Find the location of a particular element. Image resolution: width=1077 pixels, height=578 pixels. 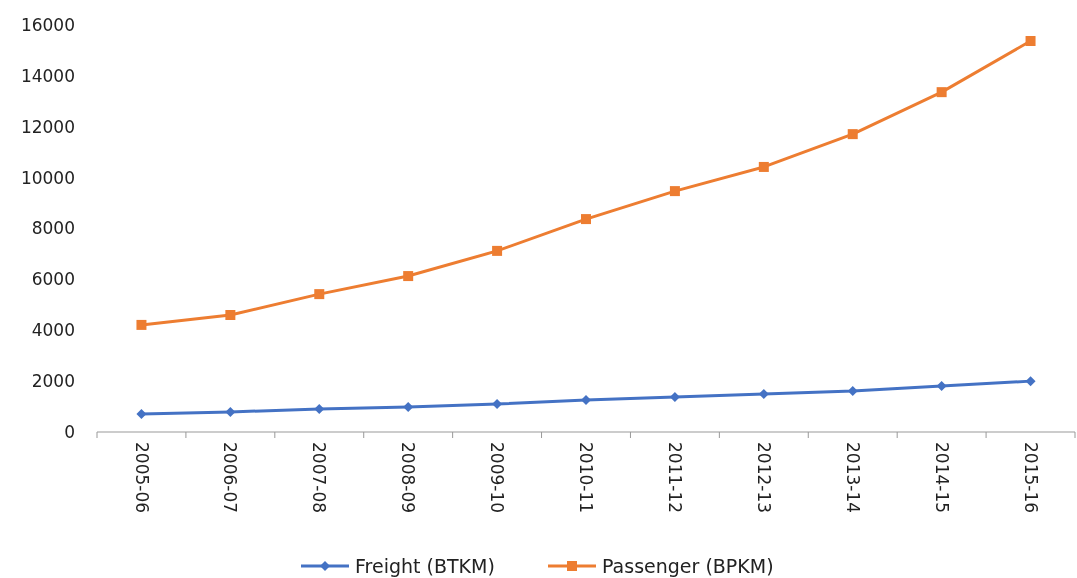

y-tick-label: 10000 is located at coordinates (47, 177).